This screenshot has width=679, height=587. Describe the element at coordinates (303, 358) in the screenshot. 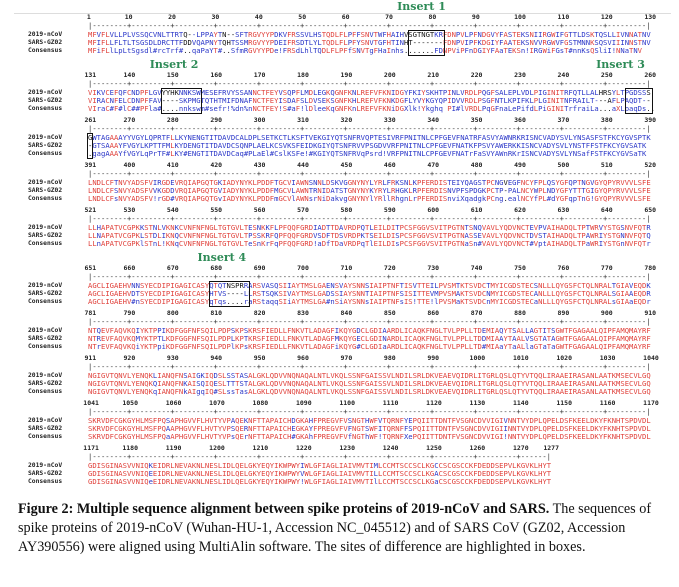

I see `position-number: 960` at that location.